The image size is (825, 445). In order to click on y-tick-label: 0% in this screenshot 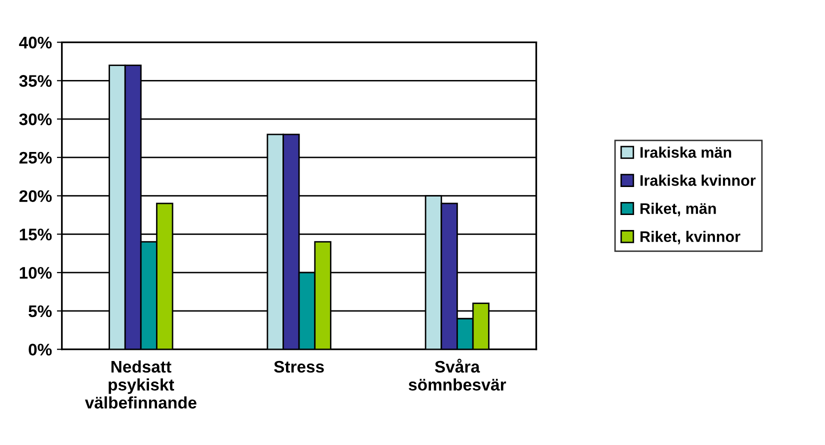, I will do `click(40, 350)`.